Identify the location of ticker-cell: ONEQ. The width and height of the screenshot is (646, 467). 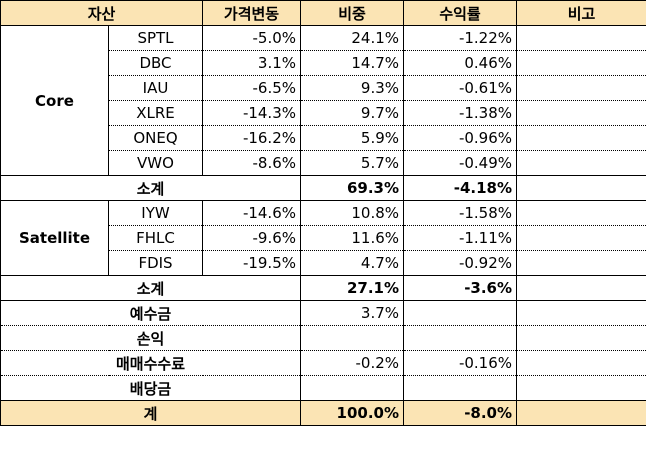
(155, 138).